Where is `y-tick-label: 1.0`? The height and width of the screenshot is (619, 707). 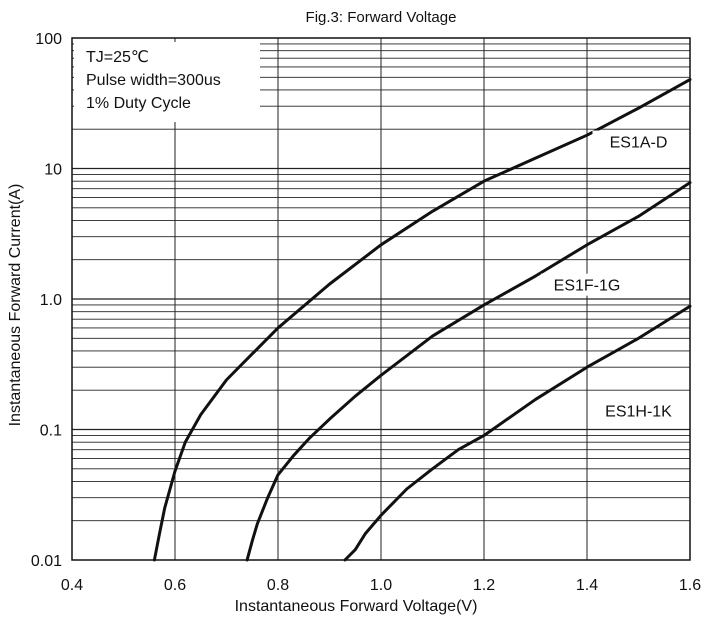 y-tick-label: 1.0 is located at coordinates (51, 300).